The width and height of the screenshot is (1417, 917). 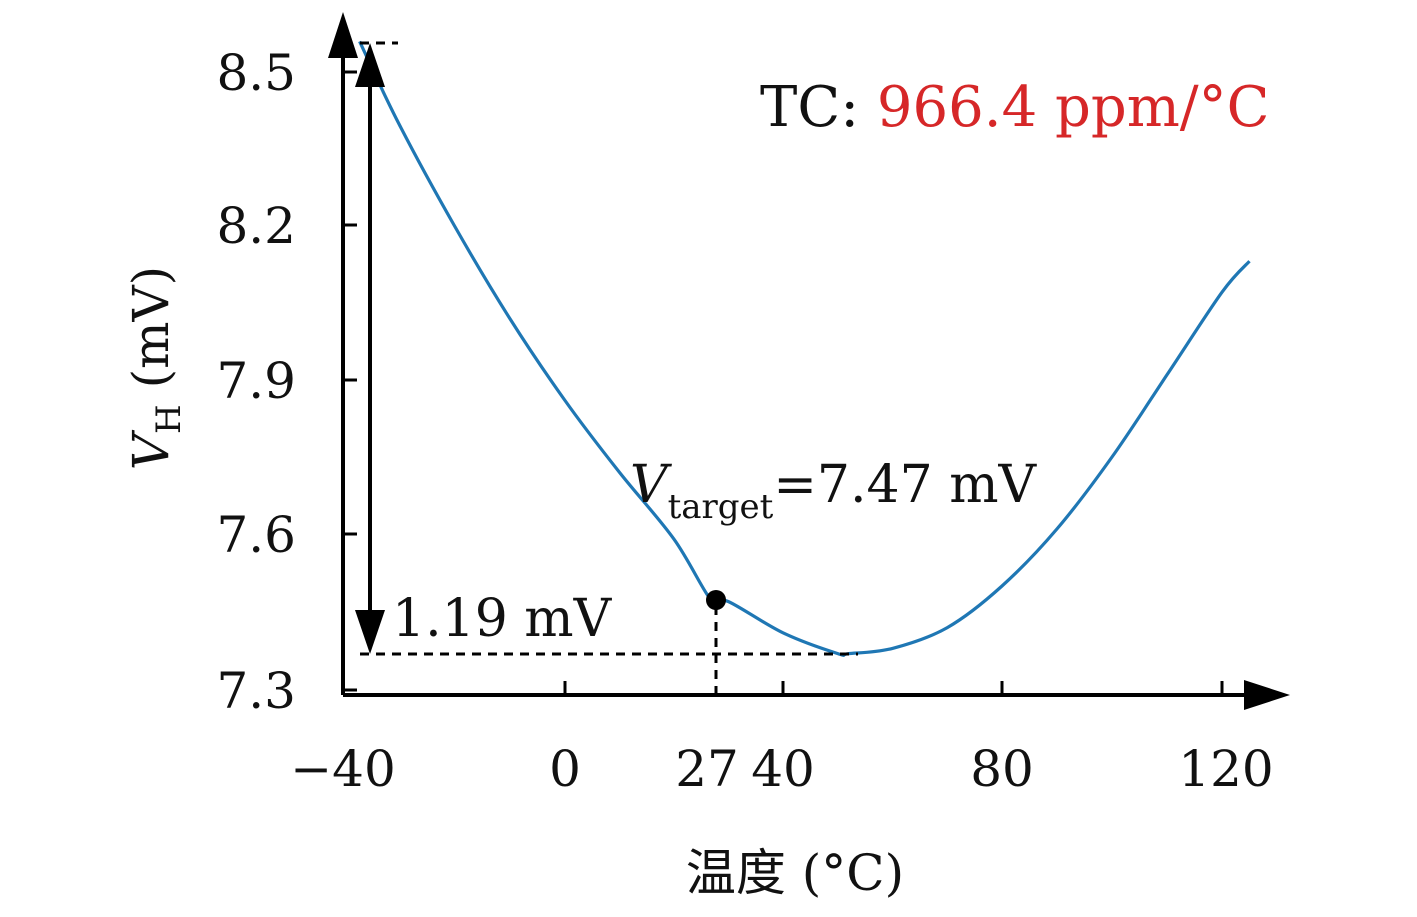 What do you see at coordinates (370, 632) in the screenshot?
I see `span-arrowhead-bottom` at bounding box center [370, 632].